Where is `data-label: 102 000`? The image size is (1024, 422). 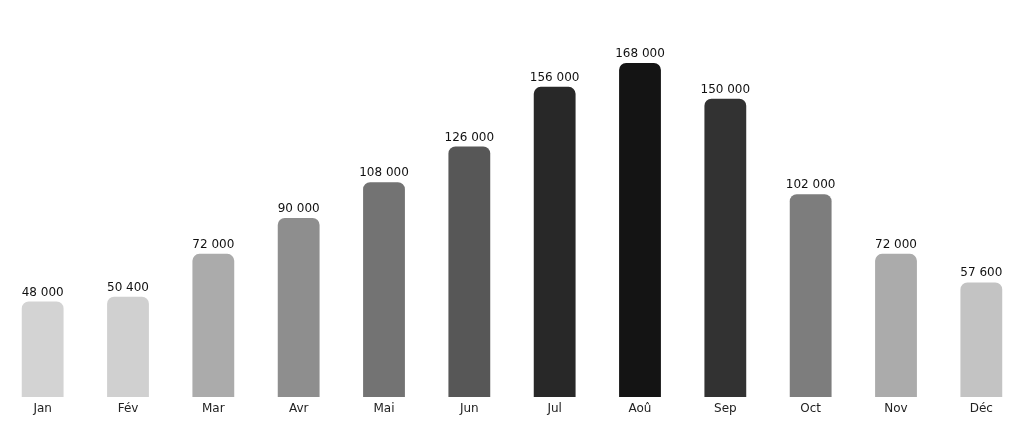
data-label: 102 000 is located at coordinates (810, 184).